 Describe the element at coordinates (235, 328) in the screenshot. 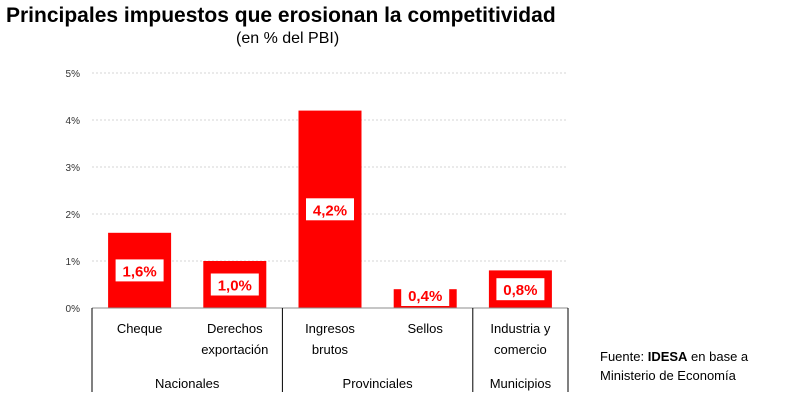

I see `x-tick-label: Derechos` at that location.